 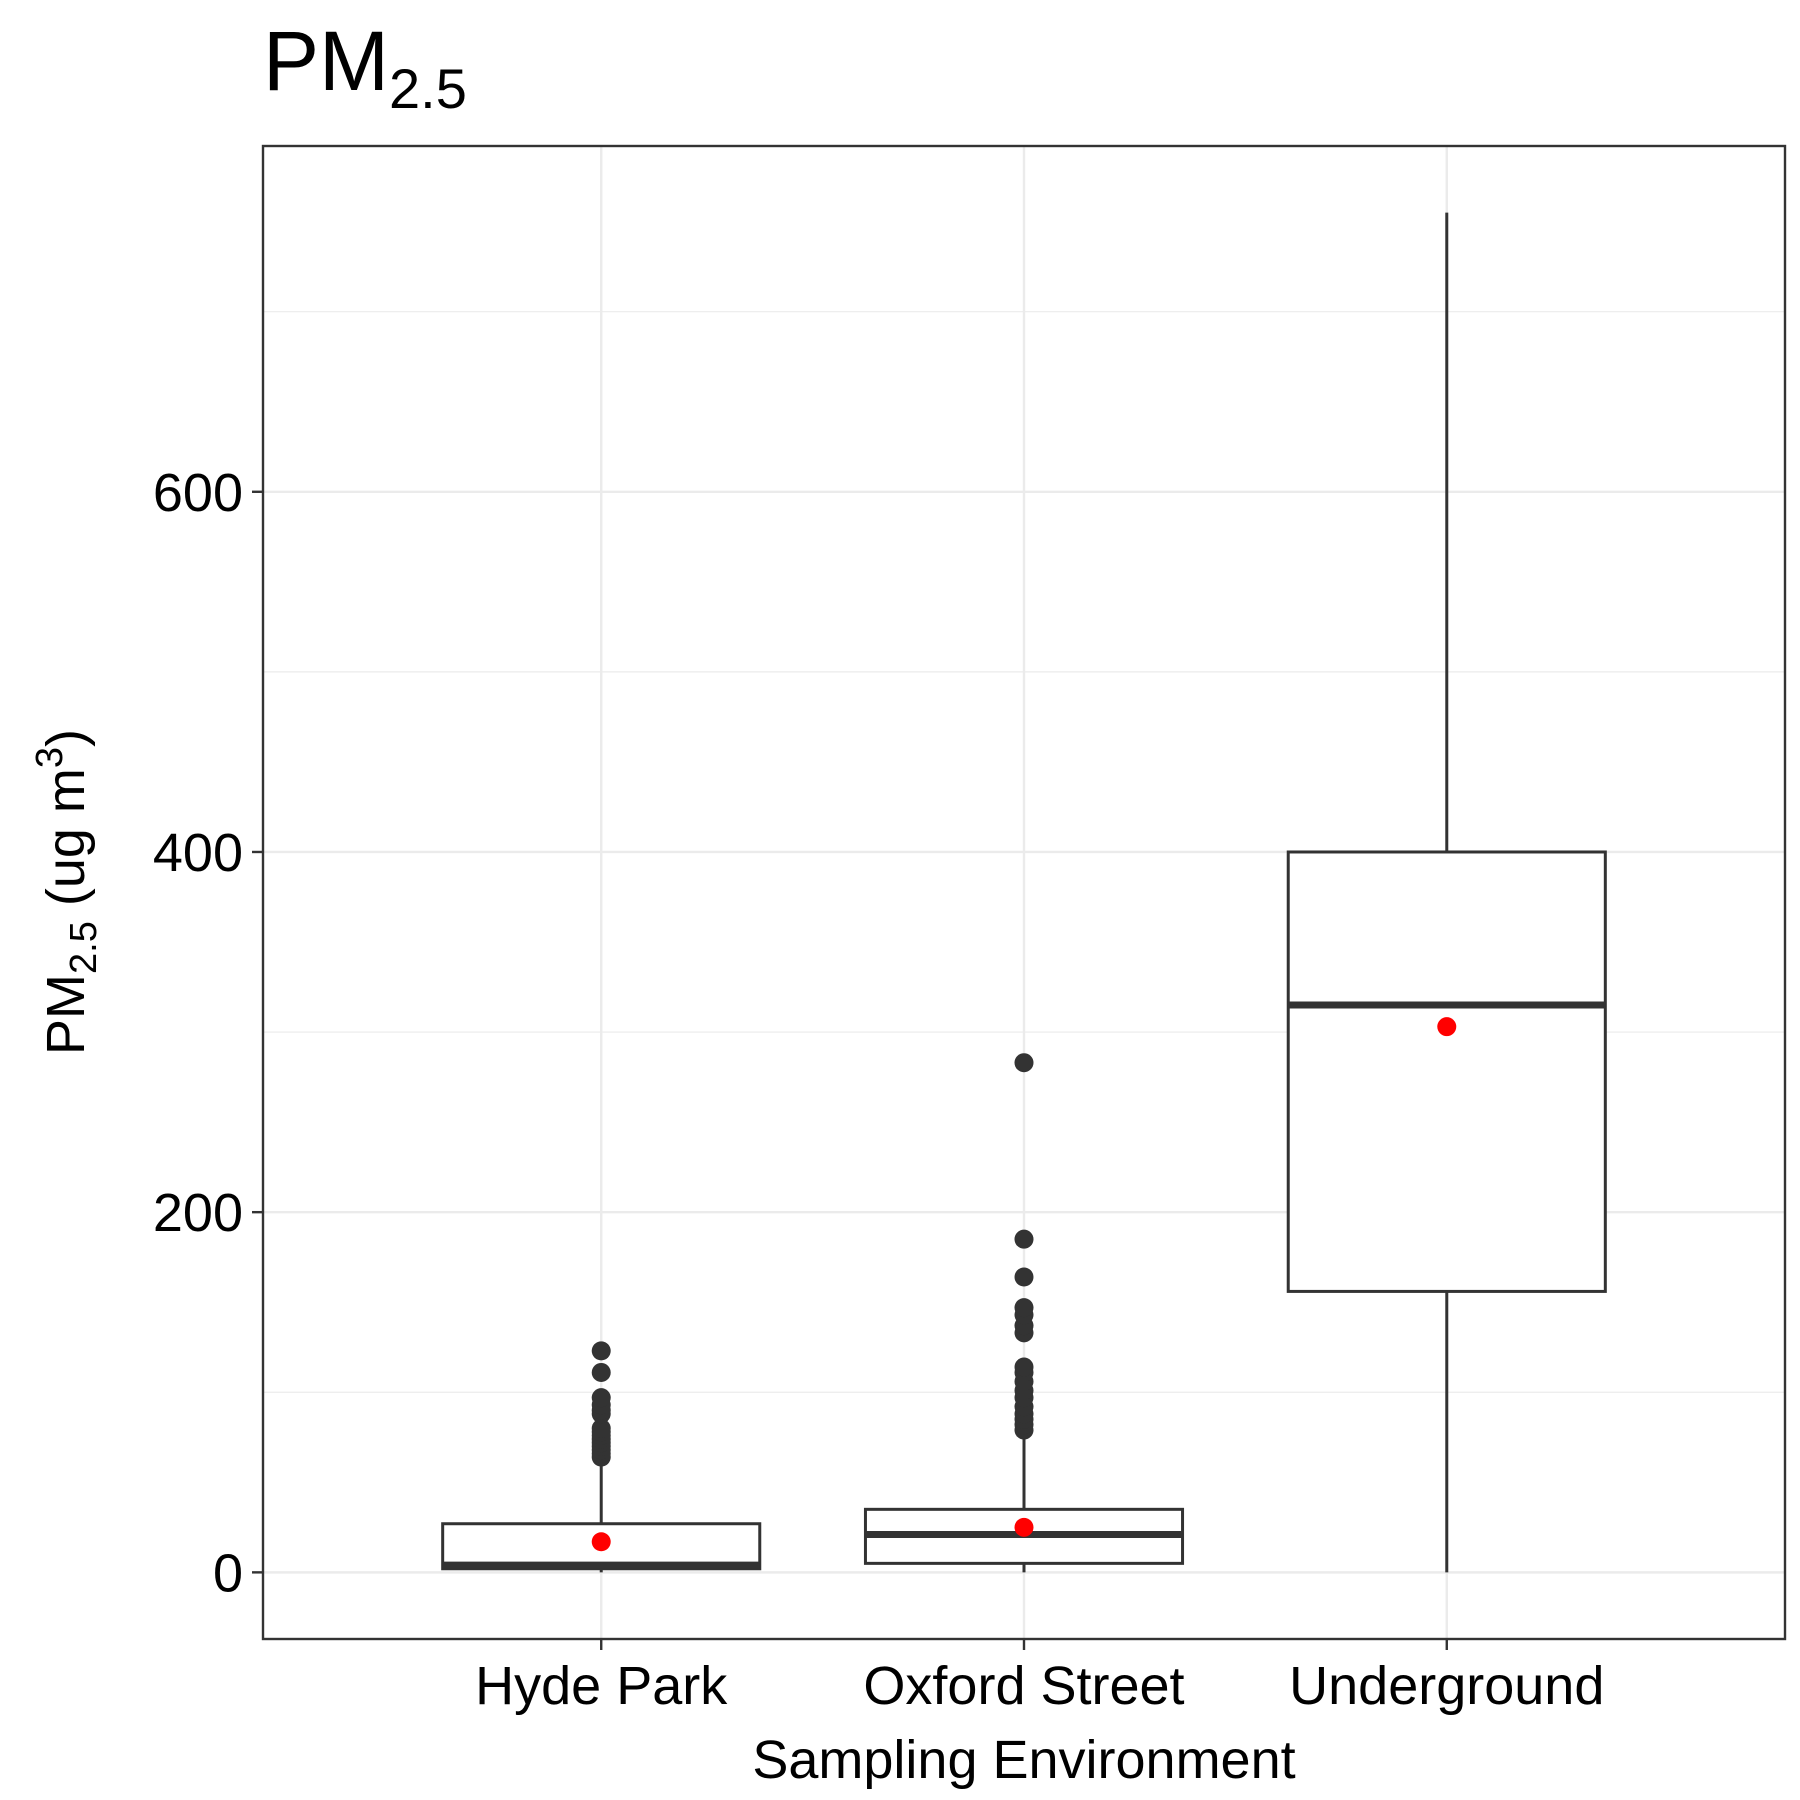 What do you see at coordinates (66, 844) in the screenshot?
I see `y-axis-title-rest: (ug m` at bounding box center [66, 844].